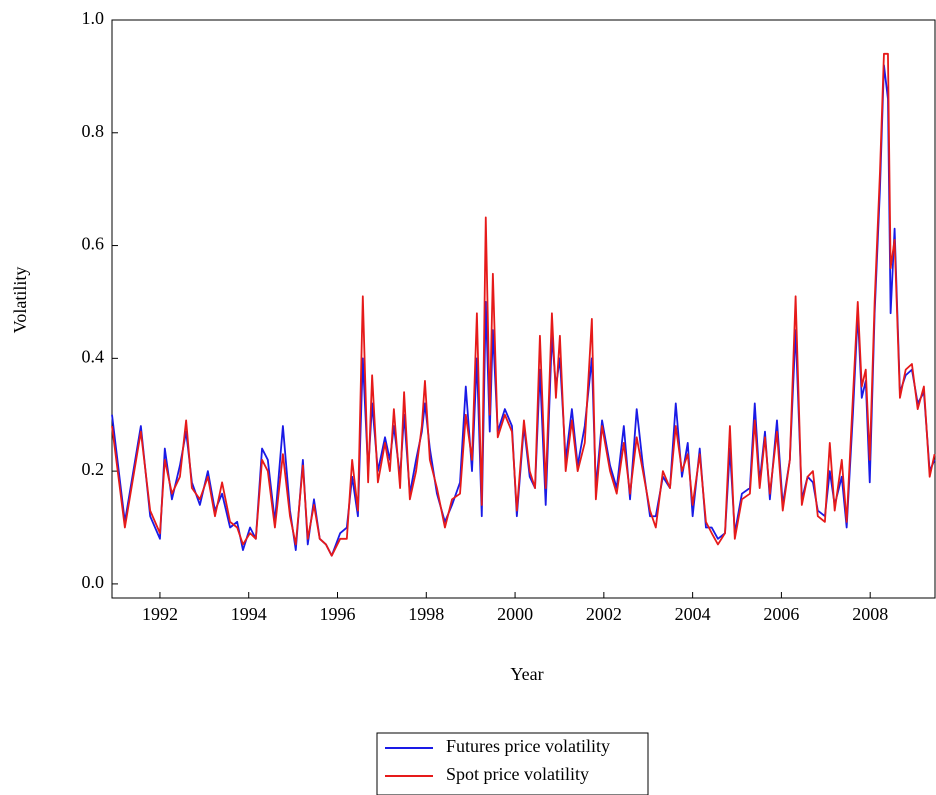 The image size is (936, 795). I want to click on x-tick-label: 1998, so click(426, 614).